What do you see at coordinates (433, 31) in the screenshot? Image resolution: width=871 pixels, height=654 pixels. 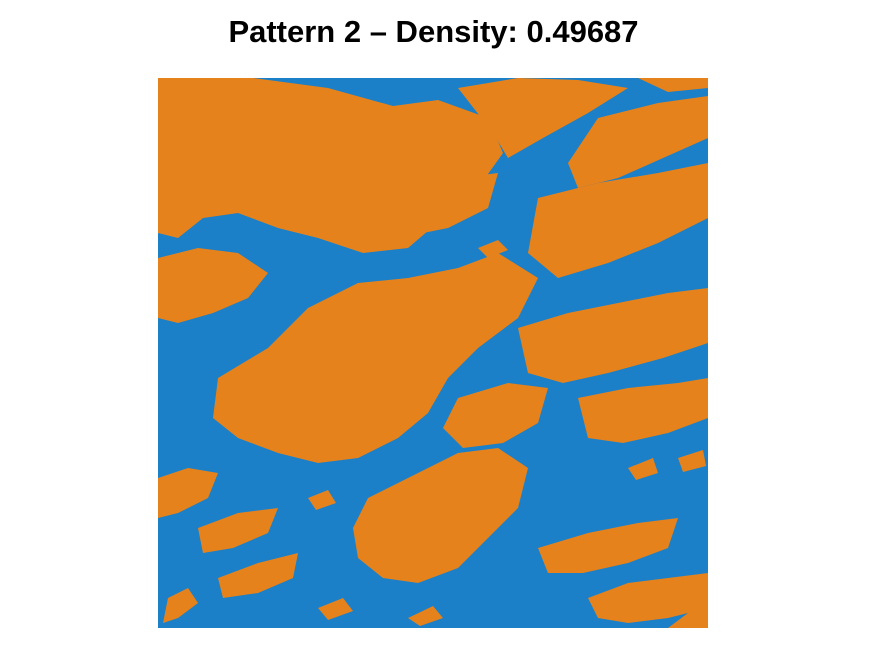 I see `figure-title: Pattern 2 – Density: 0.49687` at bounding box center [433, 31].